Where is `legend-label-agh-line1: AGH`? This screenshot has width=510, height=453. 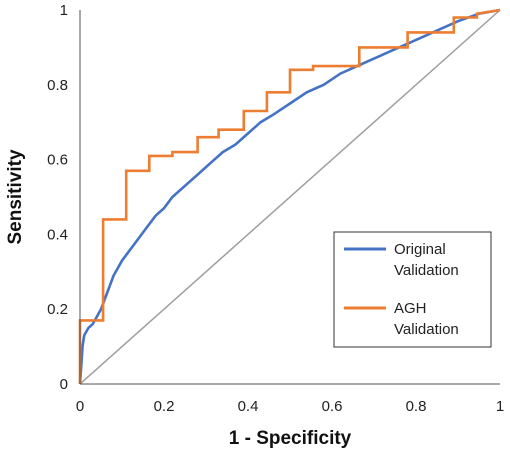 legend-label-agh-line1: AGH is located at coordinates (410, 308).